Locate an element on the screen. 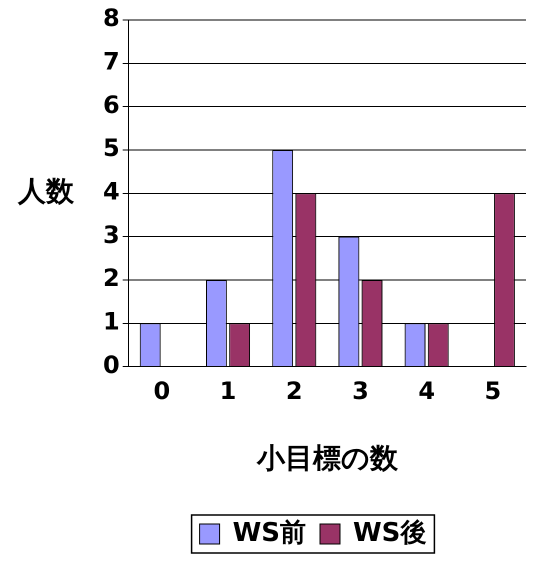 The width and height of the screenshot is (534, 565). legend-label: WS後 is located at coordinates (389, 533).